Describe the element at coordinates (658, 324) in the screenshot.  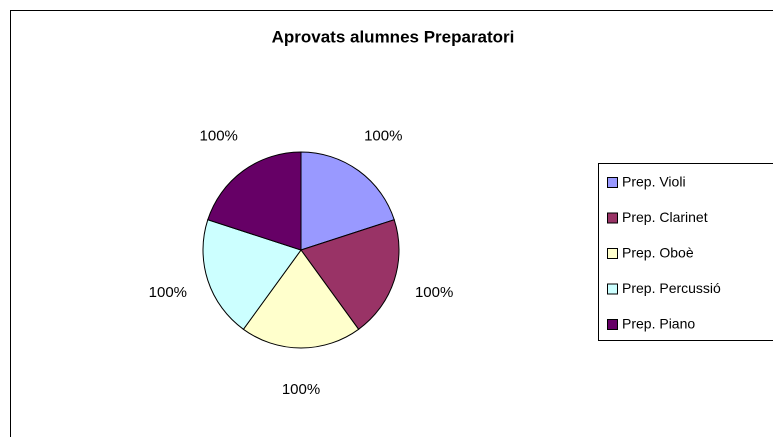
I see `legend-label: Prep. Piano` at that location.